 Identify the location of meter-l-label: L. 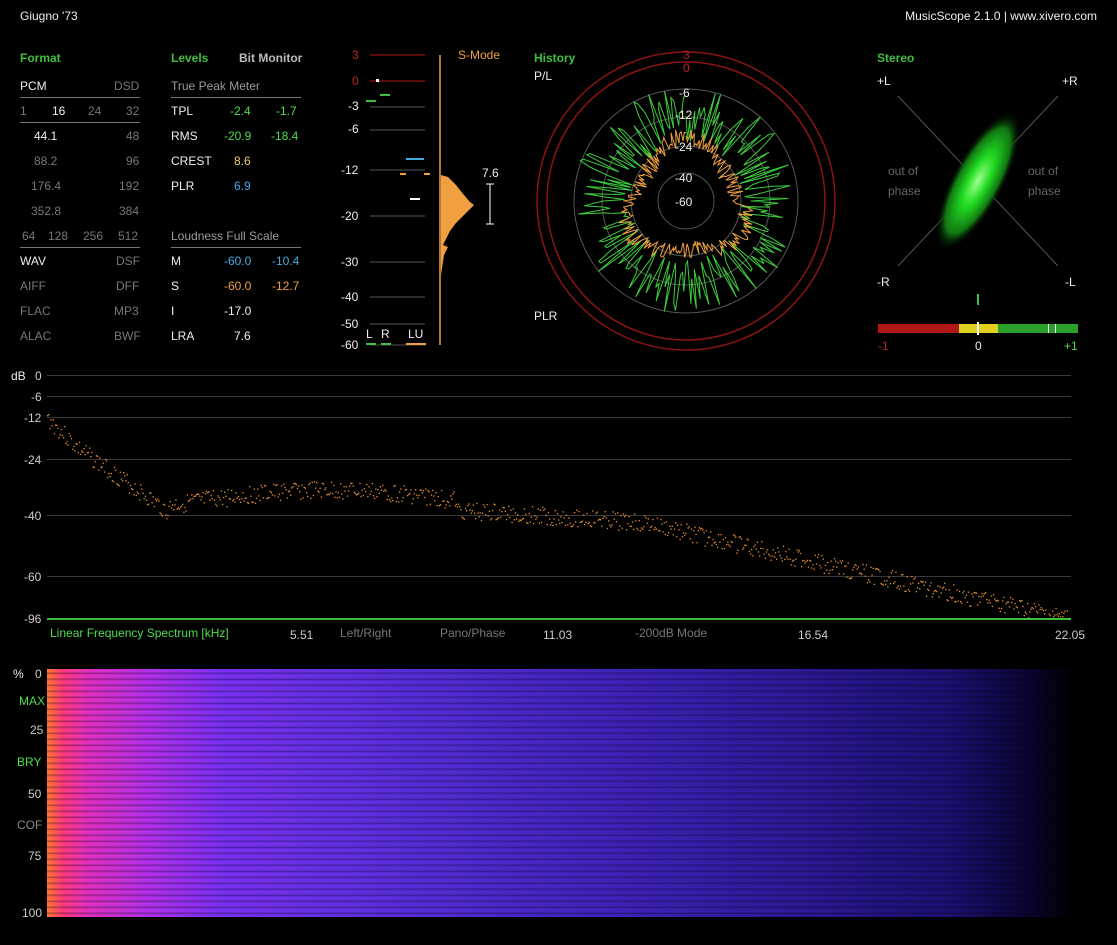
(369, 334).